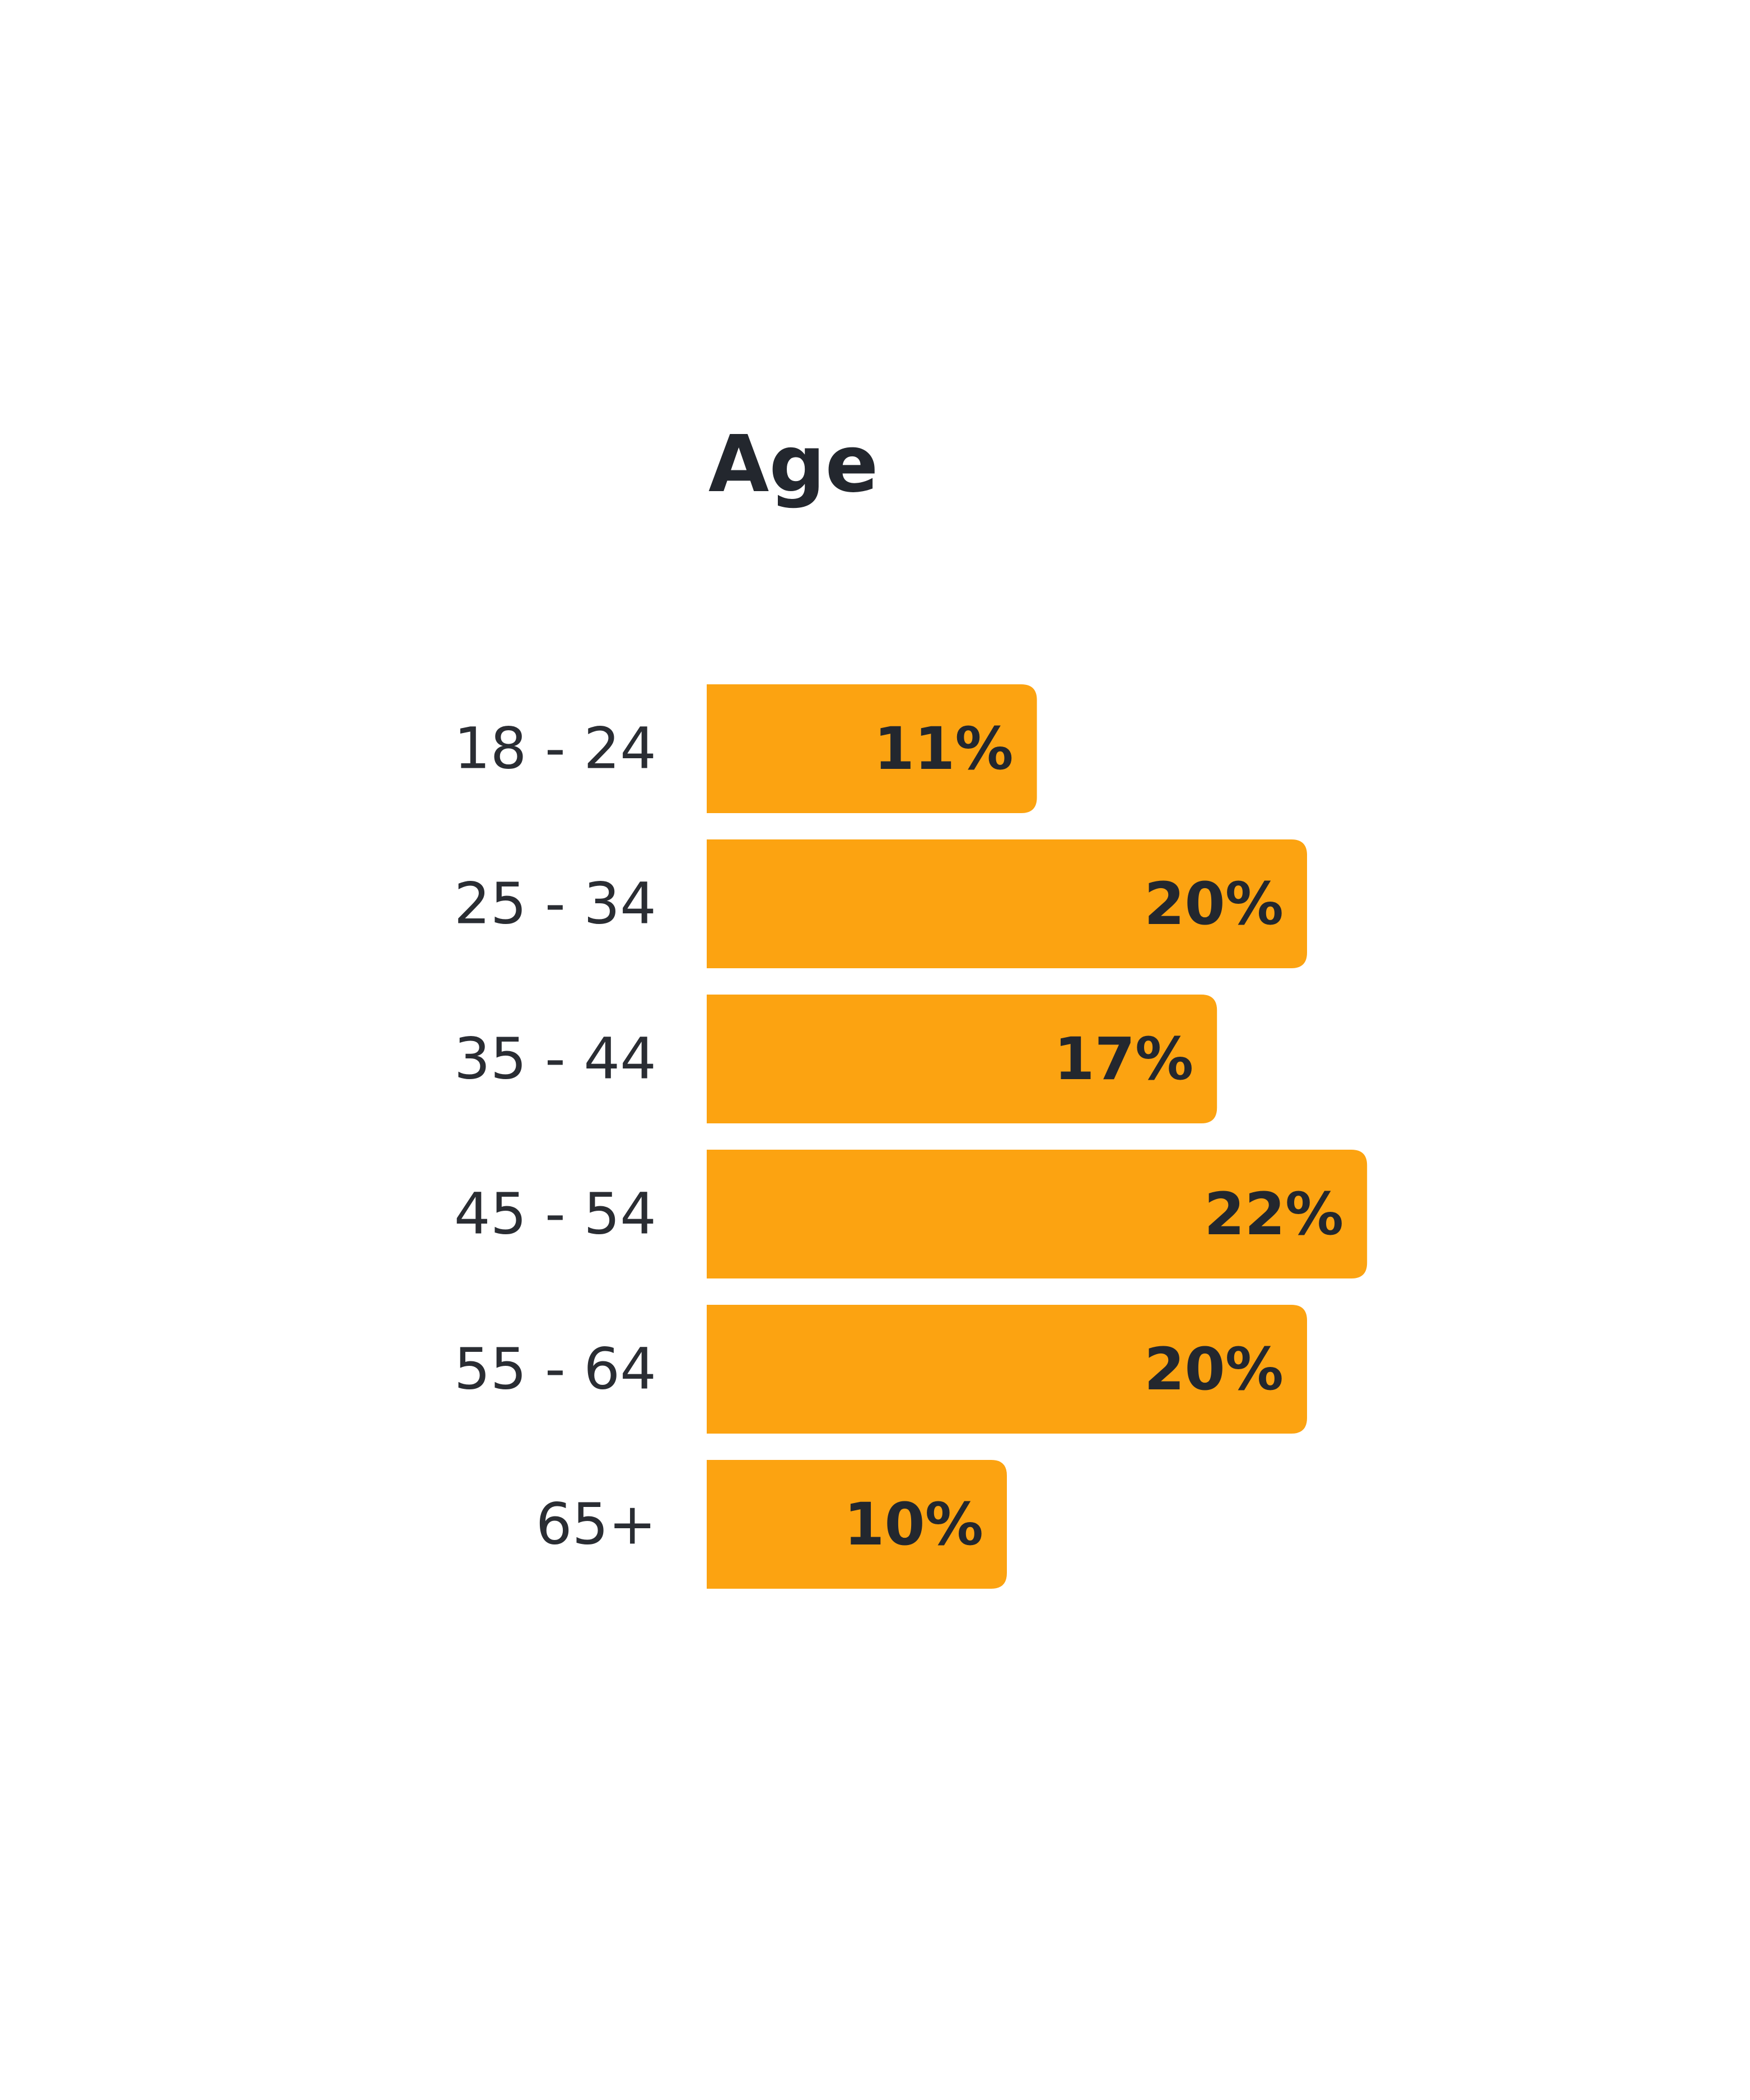 Image resolution: width=1750 pixels, height=2100 pixels. I want to click on value-label-18-24: 11%, so click(944, 749).